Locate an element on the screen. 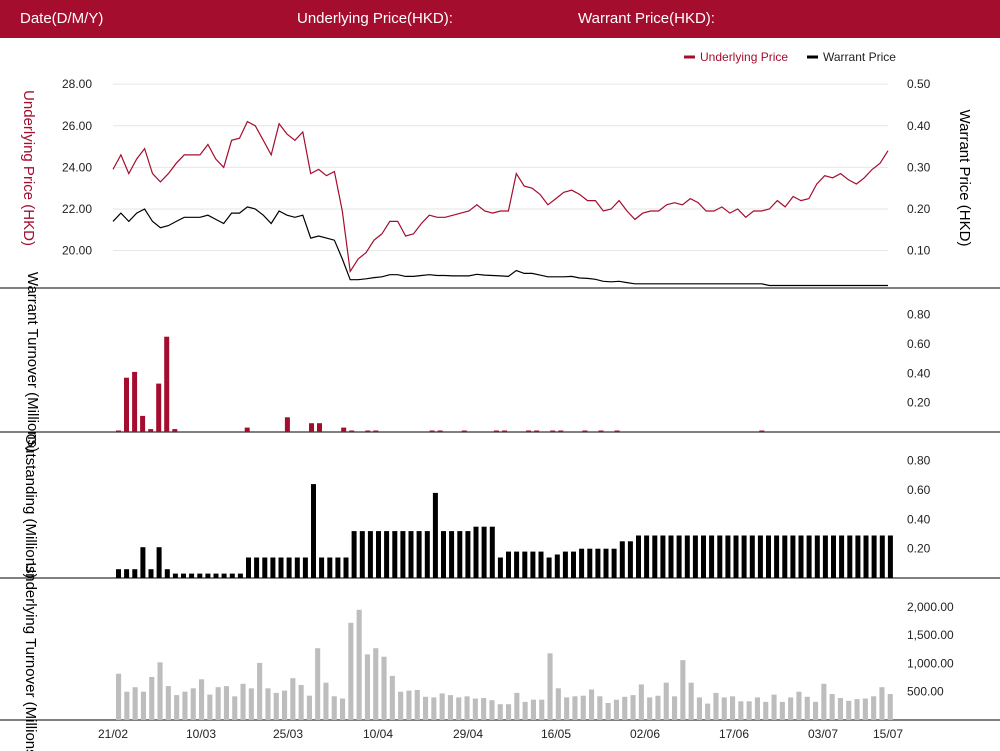 The height and width of the screenshot is (751, 1000). x-tick-label: 29/04 is located at coordinates (468, 734).